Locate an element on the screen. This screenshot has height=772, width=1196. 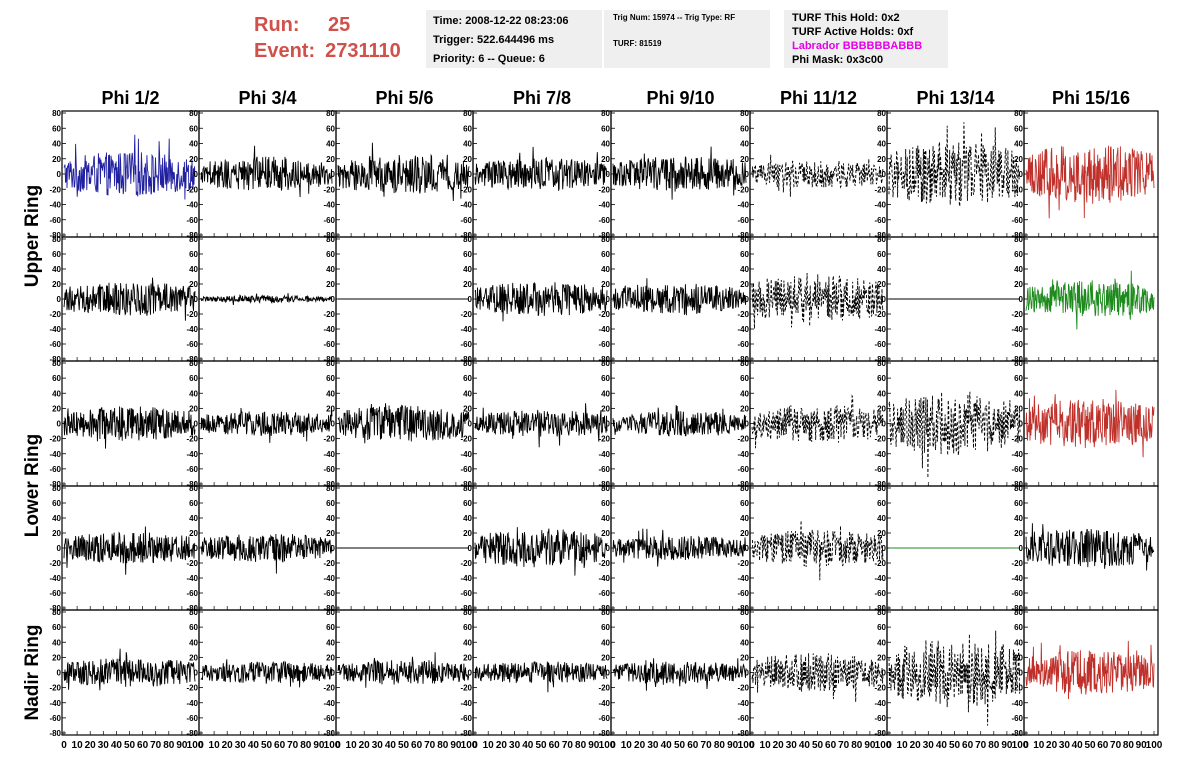
ytick-label-r4-c4--80: -80 is located at coordinates (466, 608).